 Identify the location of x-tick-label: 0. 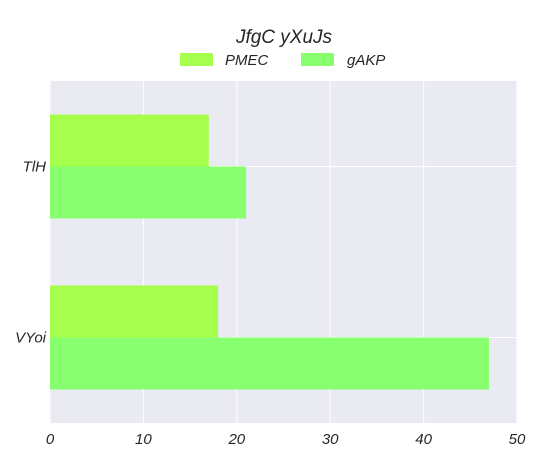
(50, 439).